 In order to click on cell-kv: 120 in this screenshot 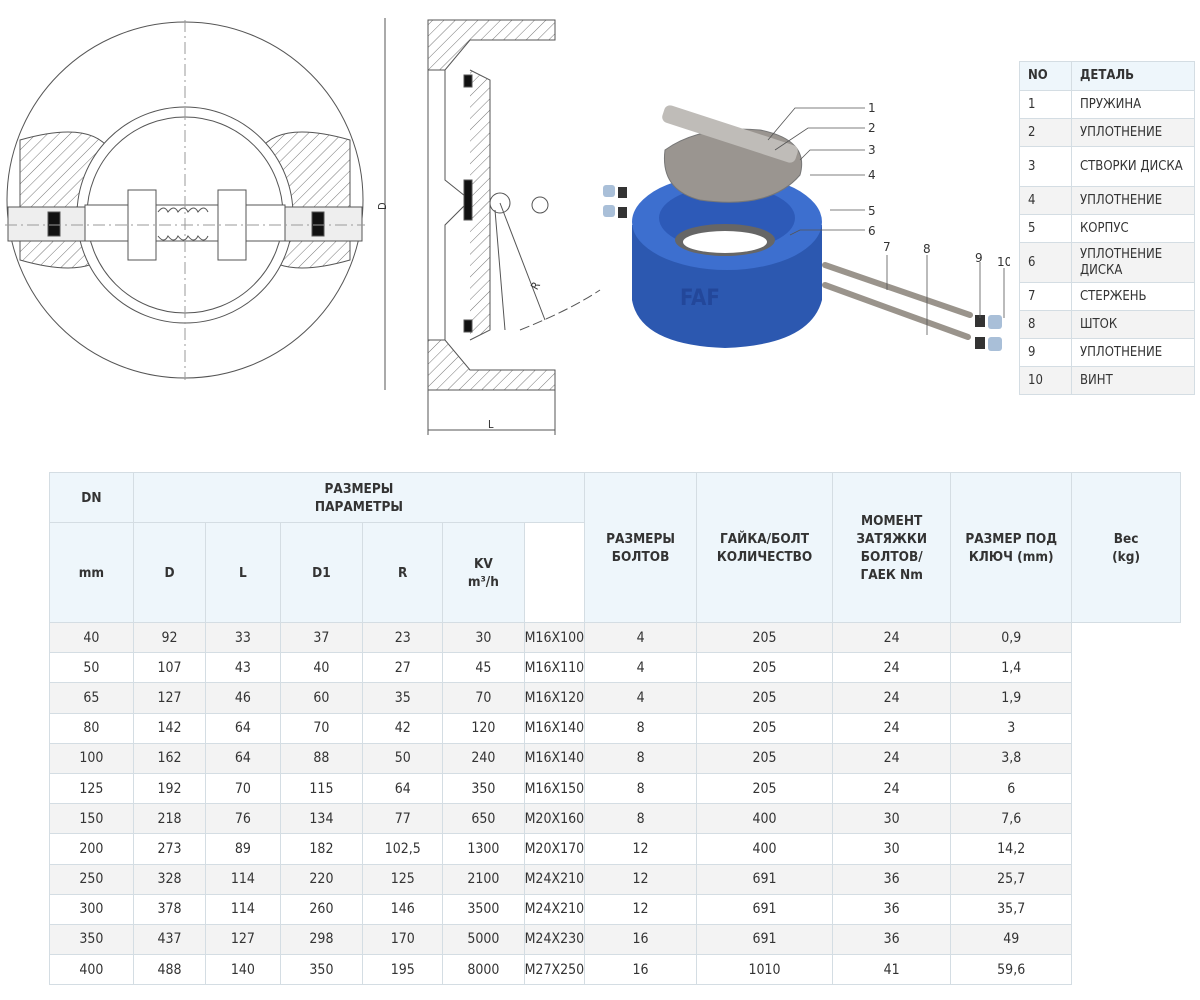, I will do `click(483, 728)`.